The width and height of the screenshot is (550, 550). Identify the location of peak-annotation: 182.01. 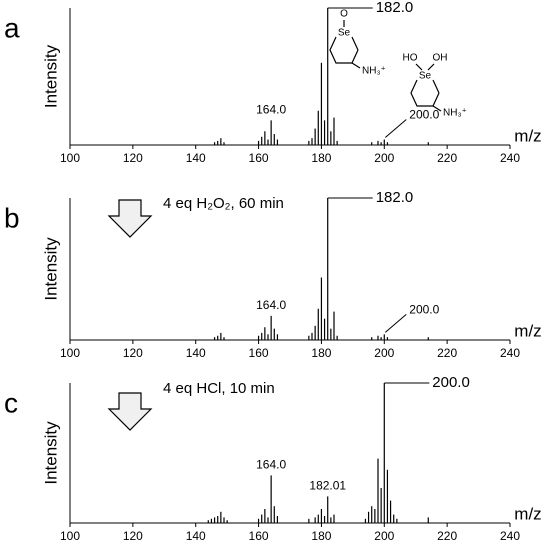
(327, 486).